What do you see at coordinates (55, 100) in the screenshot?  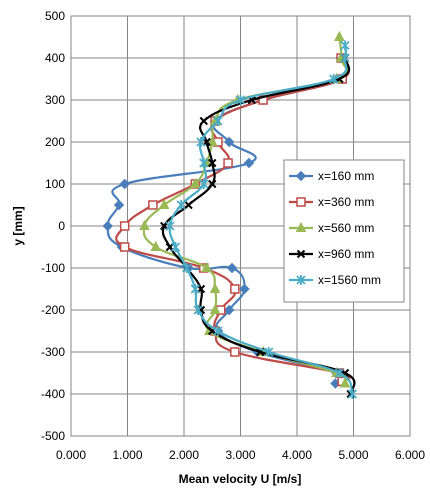 I see `y-tick-label: 300` at bounding box center [55, 100].